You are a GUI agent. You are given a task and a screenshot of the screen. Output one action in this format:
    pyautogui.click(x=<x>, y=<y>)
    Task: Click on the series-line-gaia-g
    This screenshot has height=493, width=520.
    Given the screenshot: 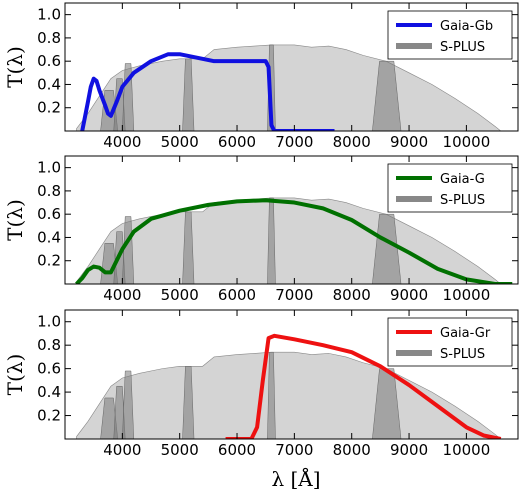 What is the action you would take?
    pyautogui.click(x=294, y=241)
    